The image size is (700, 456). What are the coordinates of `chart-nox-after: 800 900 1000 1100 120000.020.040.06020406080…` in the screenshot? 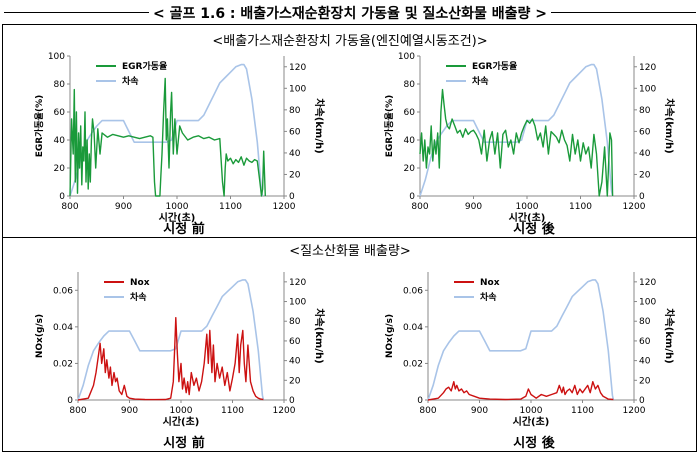 It's located at (530, 350).